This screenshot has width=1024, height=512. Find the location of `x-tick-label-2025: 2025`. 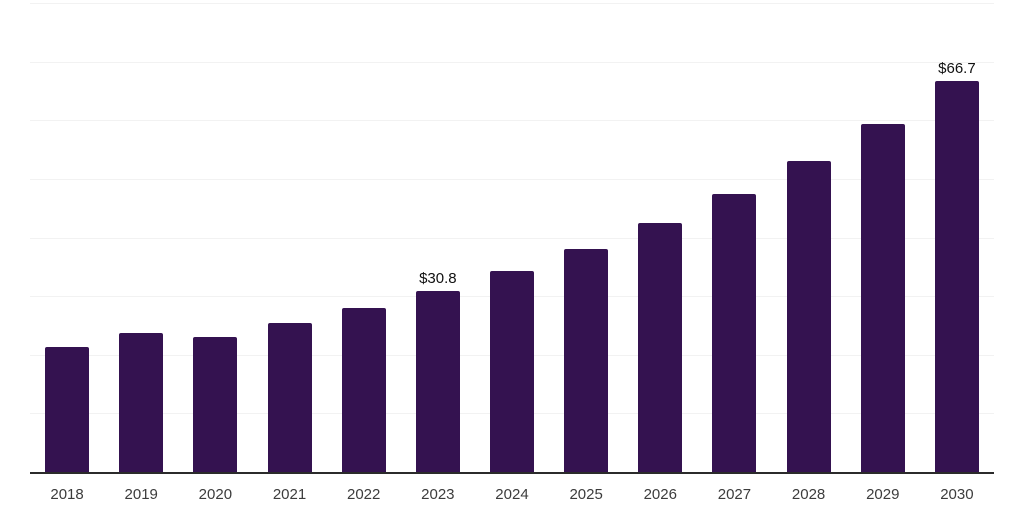

x-tick-label-2025: 2025 is located at coordinates (586, 494).